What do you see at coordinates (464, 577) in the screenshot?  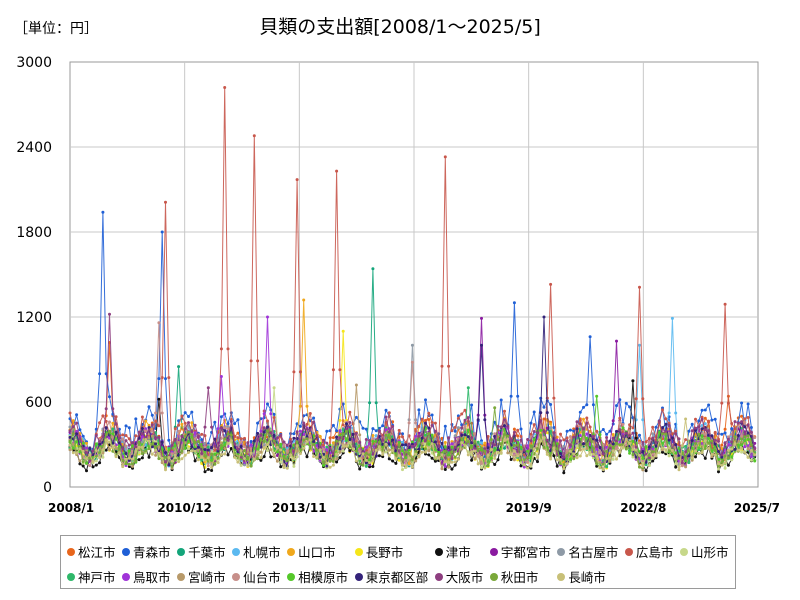 I see `legend-label: 大阪市` at bounding box center [464, 577].